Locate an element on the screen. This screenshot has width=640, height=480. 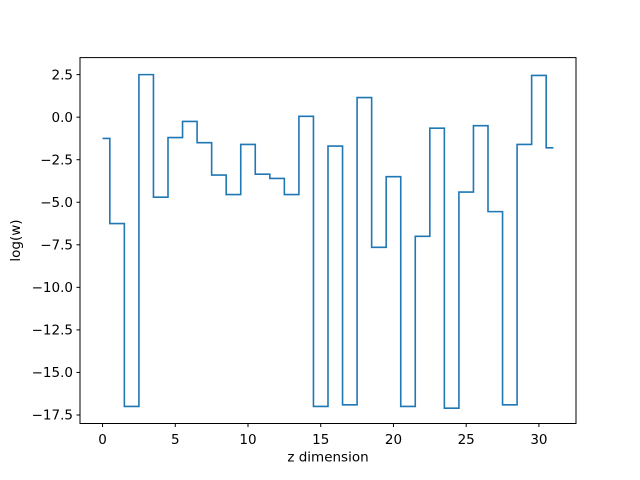
y-tick-label: −10.0 is located at coordinates (52, 288).